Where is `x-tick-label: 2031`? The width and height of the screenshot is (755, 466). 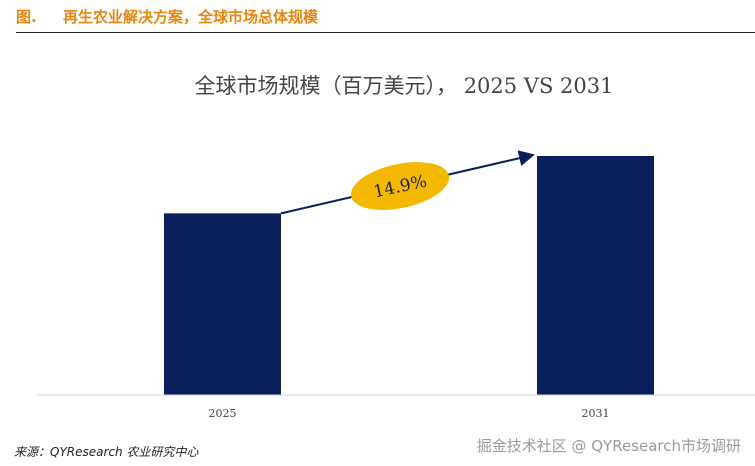 x-tick-label: 2031 is located at coordinates (596, 413).